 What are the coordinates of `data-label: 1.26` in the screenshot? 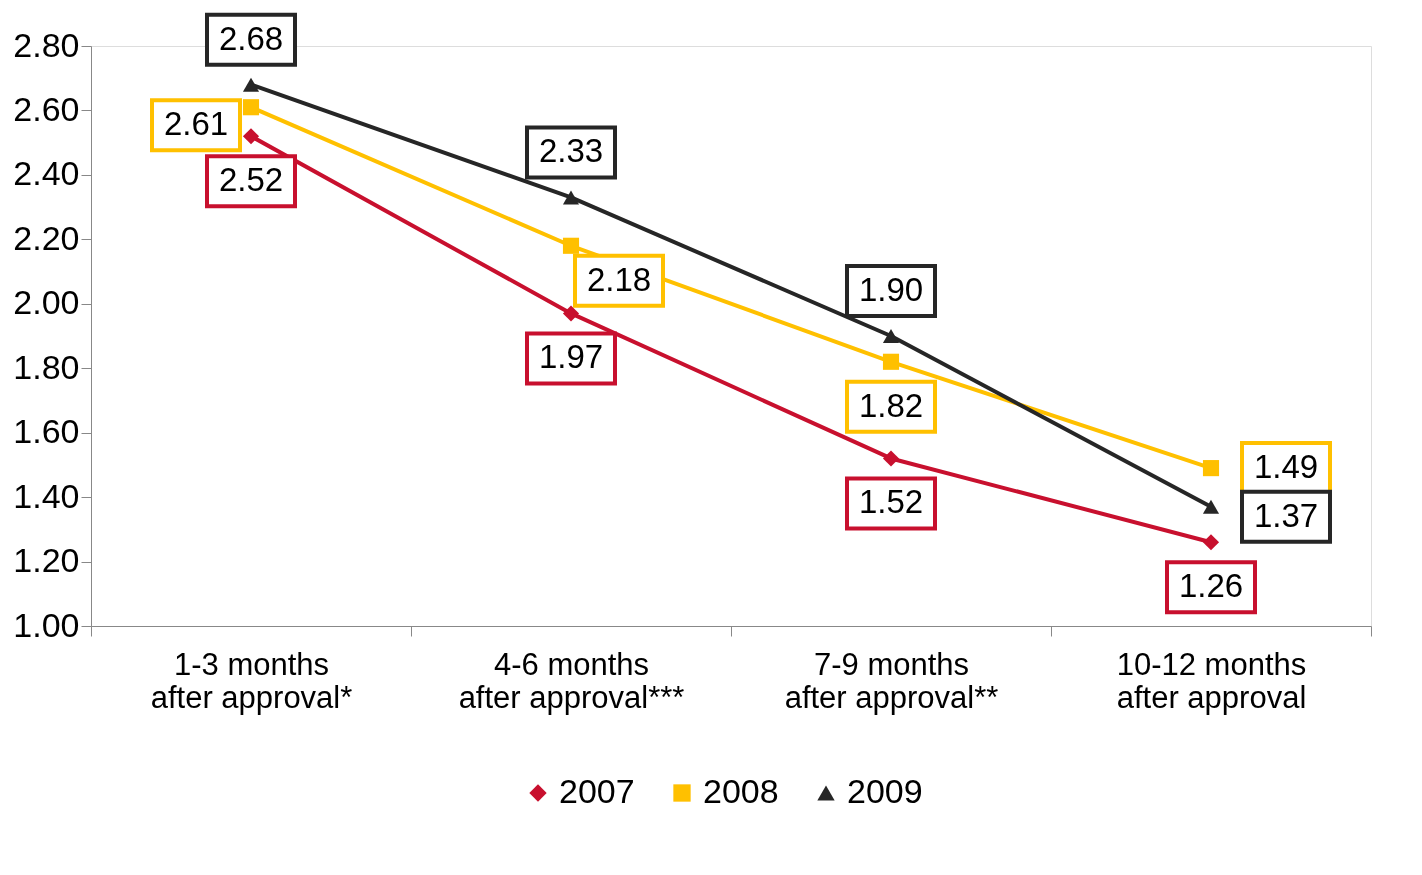 It's located at (1211, 586).